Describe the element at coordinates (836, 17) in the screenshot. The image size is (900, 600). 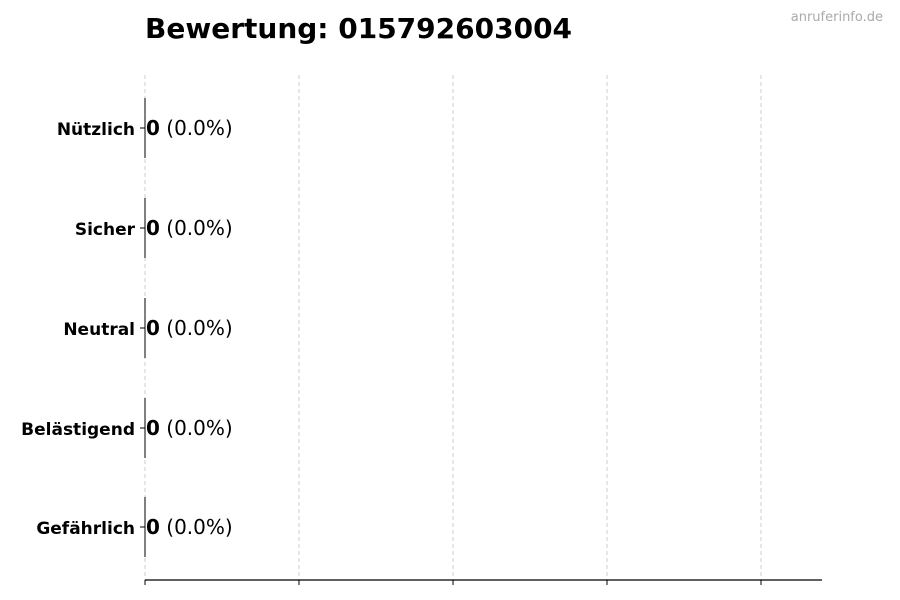
I see `watermark: anruferinfo.de` at that location.